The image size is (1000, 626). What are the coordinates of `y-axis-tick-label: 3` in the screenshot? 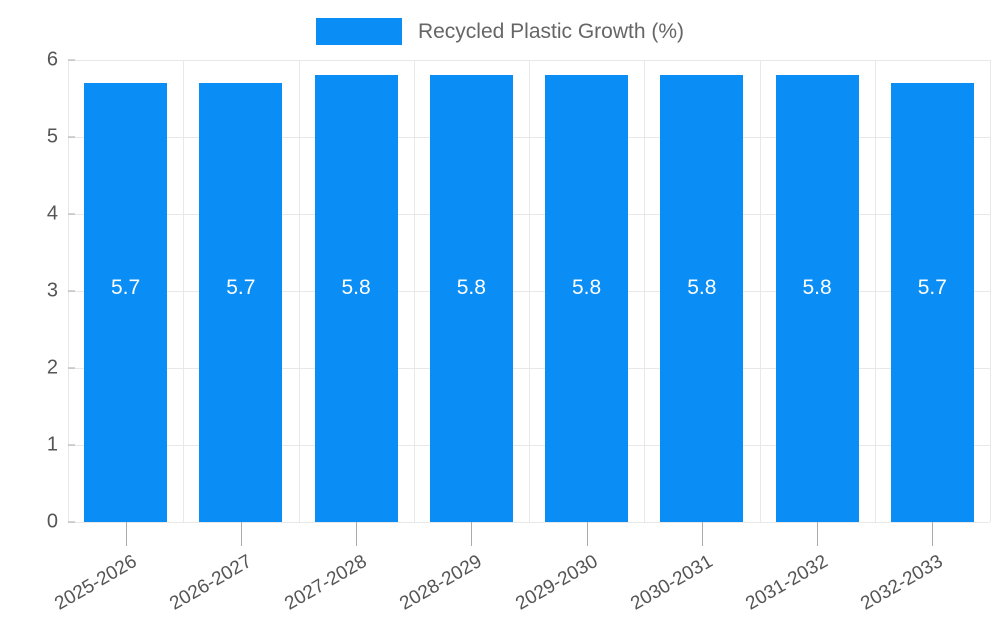 It's located at (52, 290).